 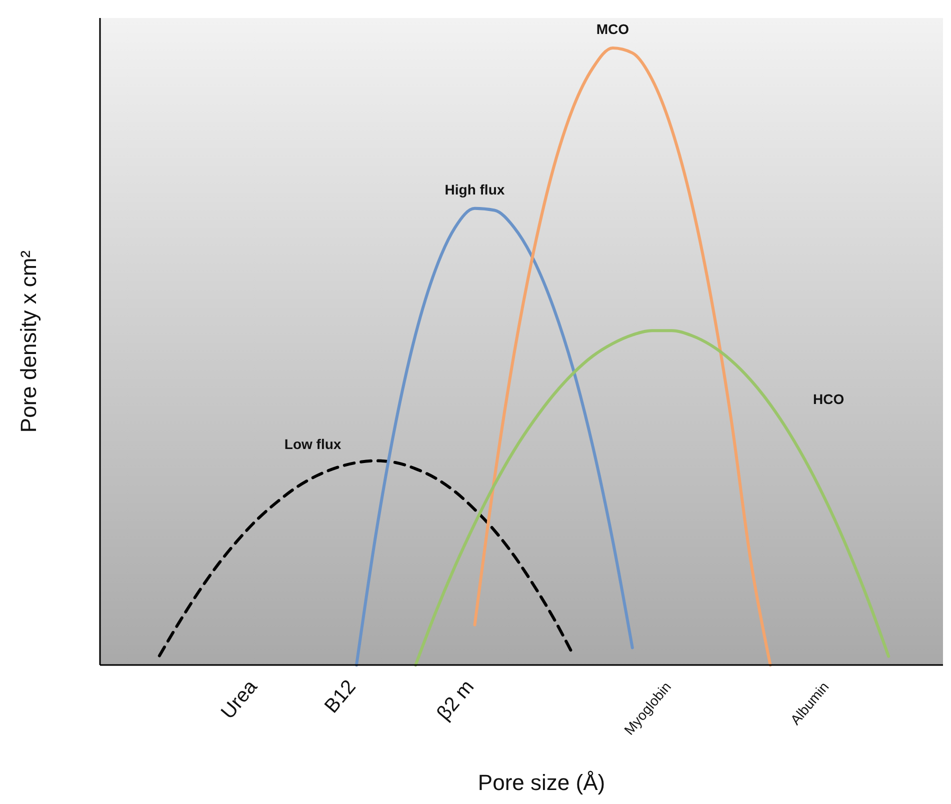 What do you see at coordinates (455, 700) in the screenshot?
I see `x-tick-label: β2 m` at bounding box center [455, 700].